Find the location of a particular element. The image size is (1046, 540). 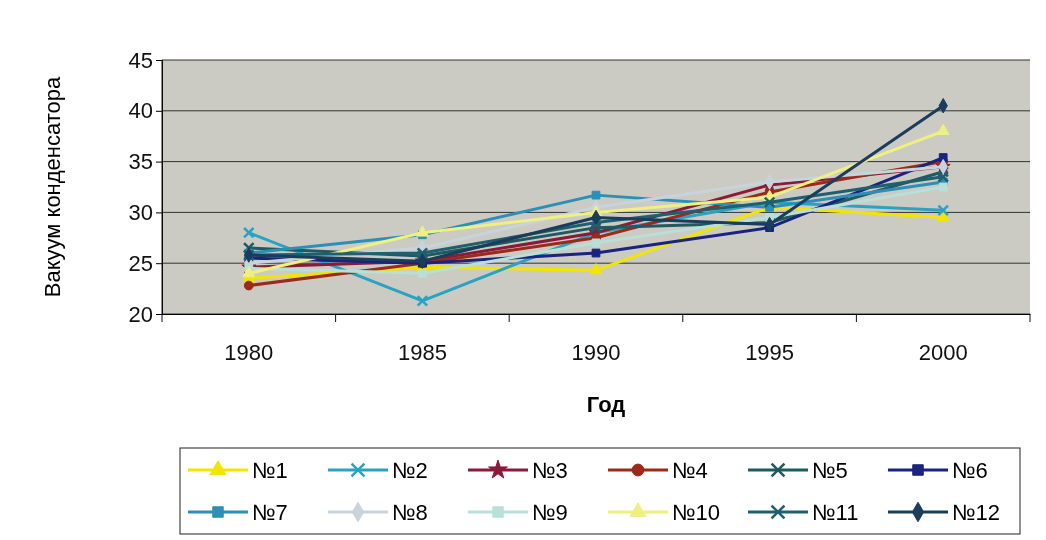

legend-label: №3 is located at coordinates (550, 470).